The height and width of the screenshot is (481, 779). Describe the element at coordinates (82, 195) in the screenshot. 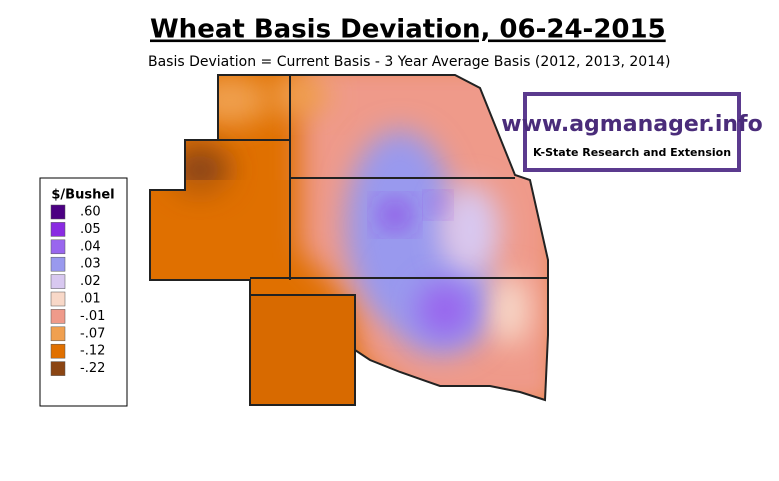

I see `legend-title: $/Bushel` at that location.